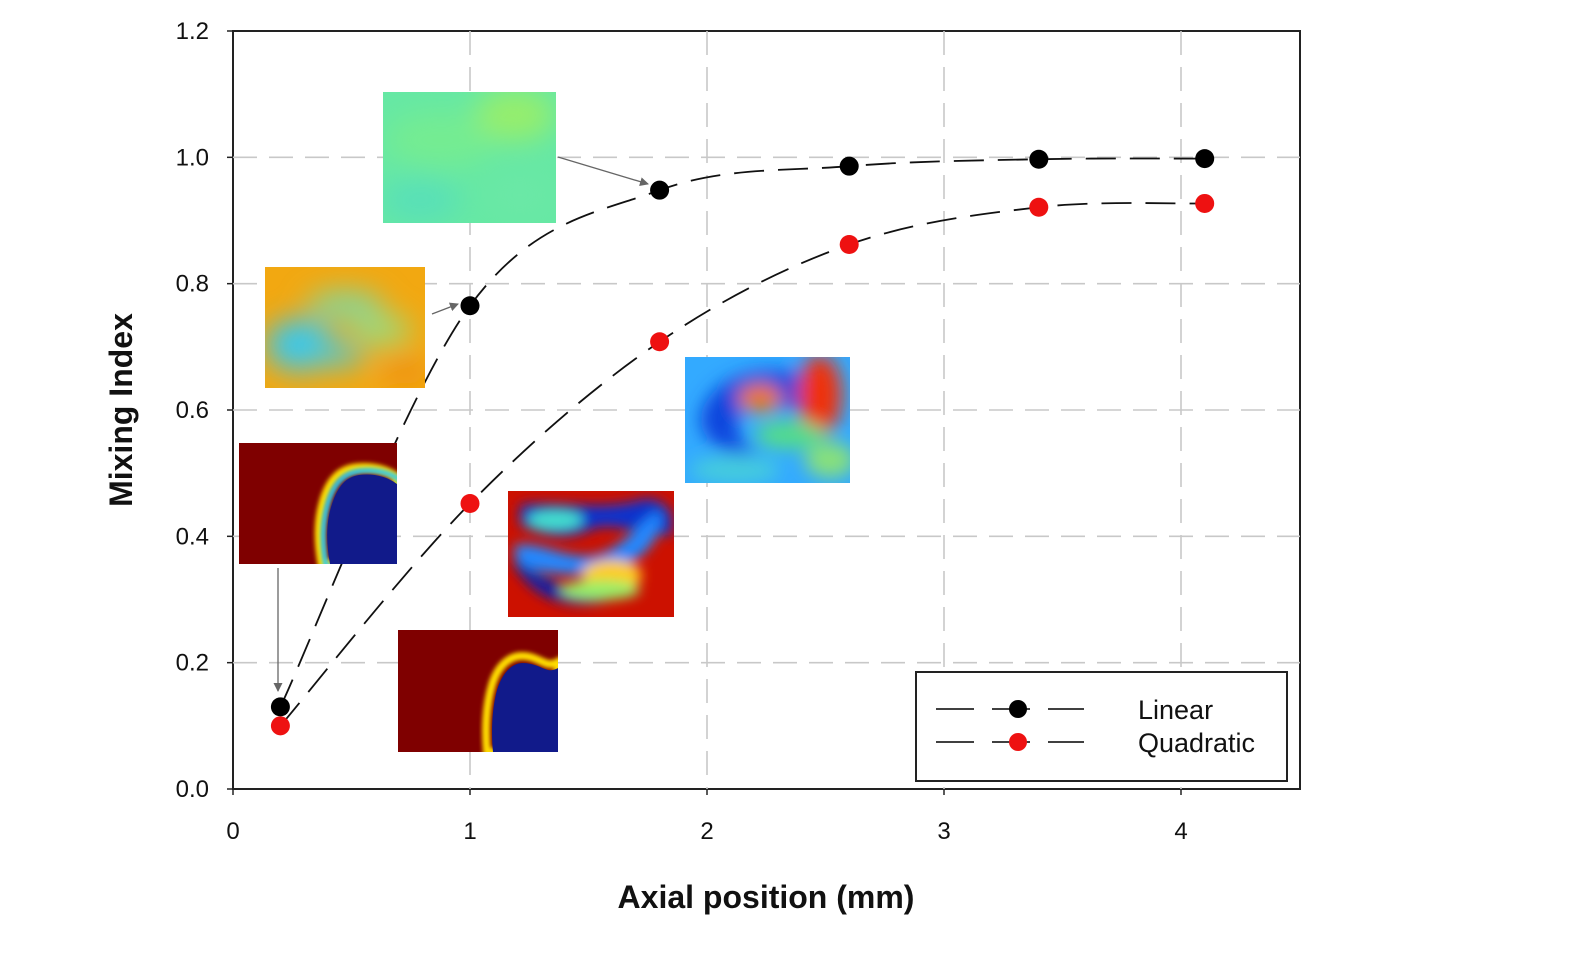 Image resolution: width=1574 pixels, height=957 pixels. I want to click on inset-cross-section-quadratic-1.8mm, so click(767, 420).